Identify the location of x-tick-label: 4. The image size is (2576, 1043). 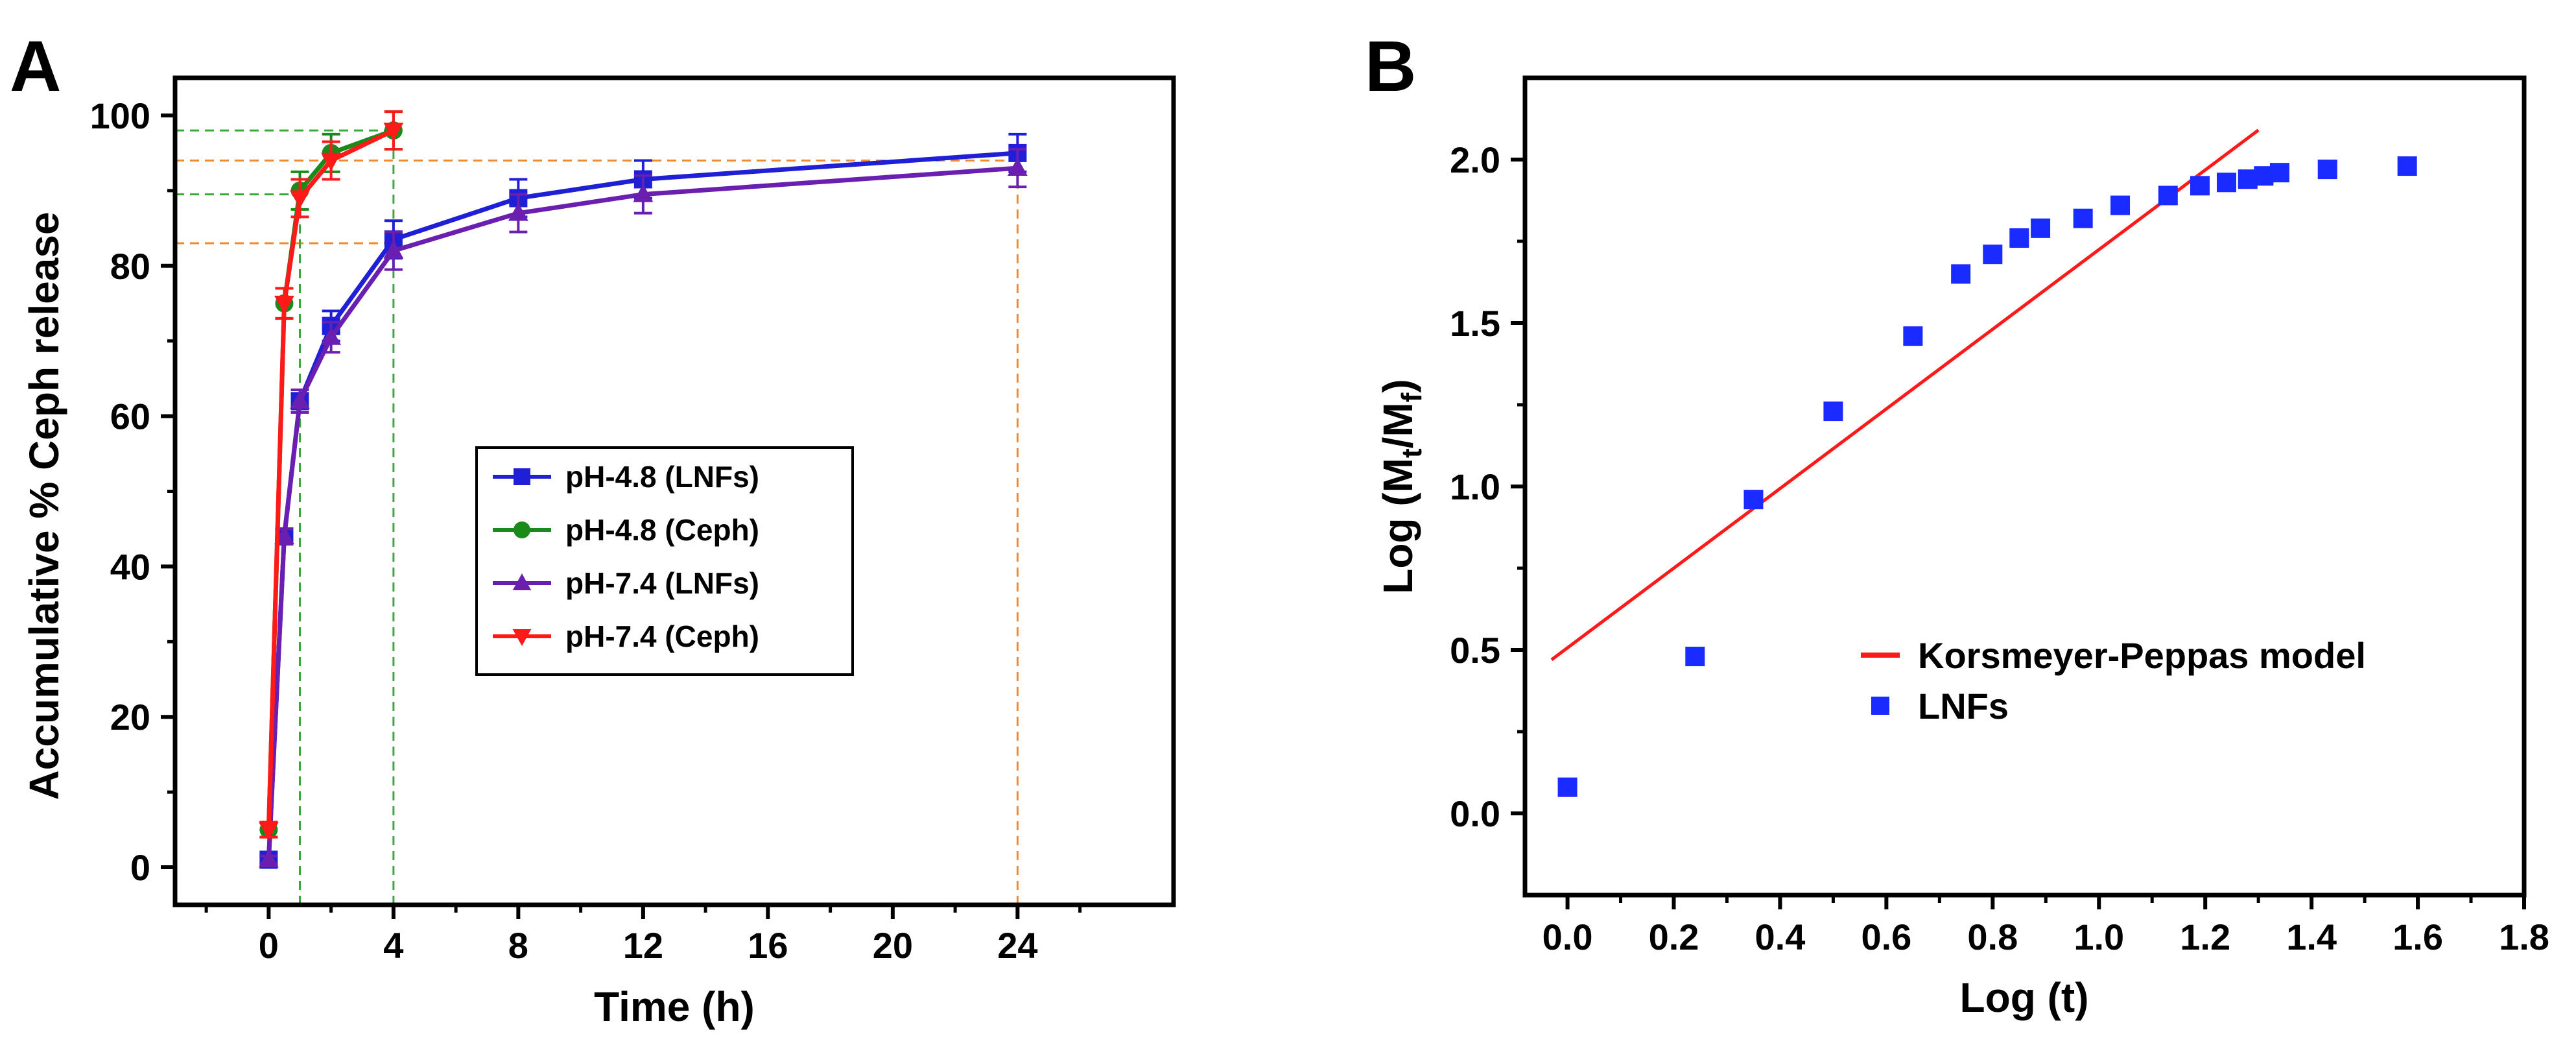
(393, 945).